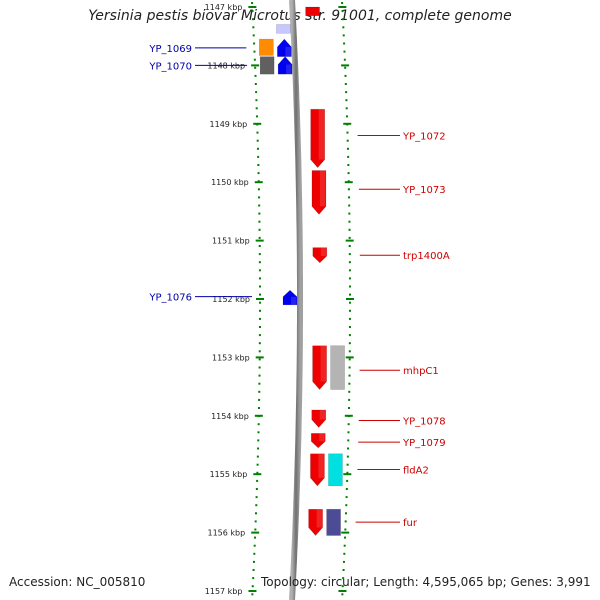  Describe the element at coordinates (77, 582) in the screenshot. I see `accession-text: Accession: NC_005810` at that location.